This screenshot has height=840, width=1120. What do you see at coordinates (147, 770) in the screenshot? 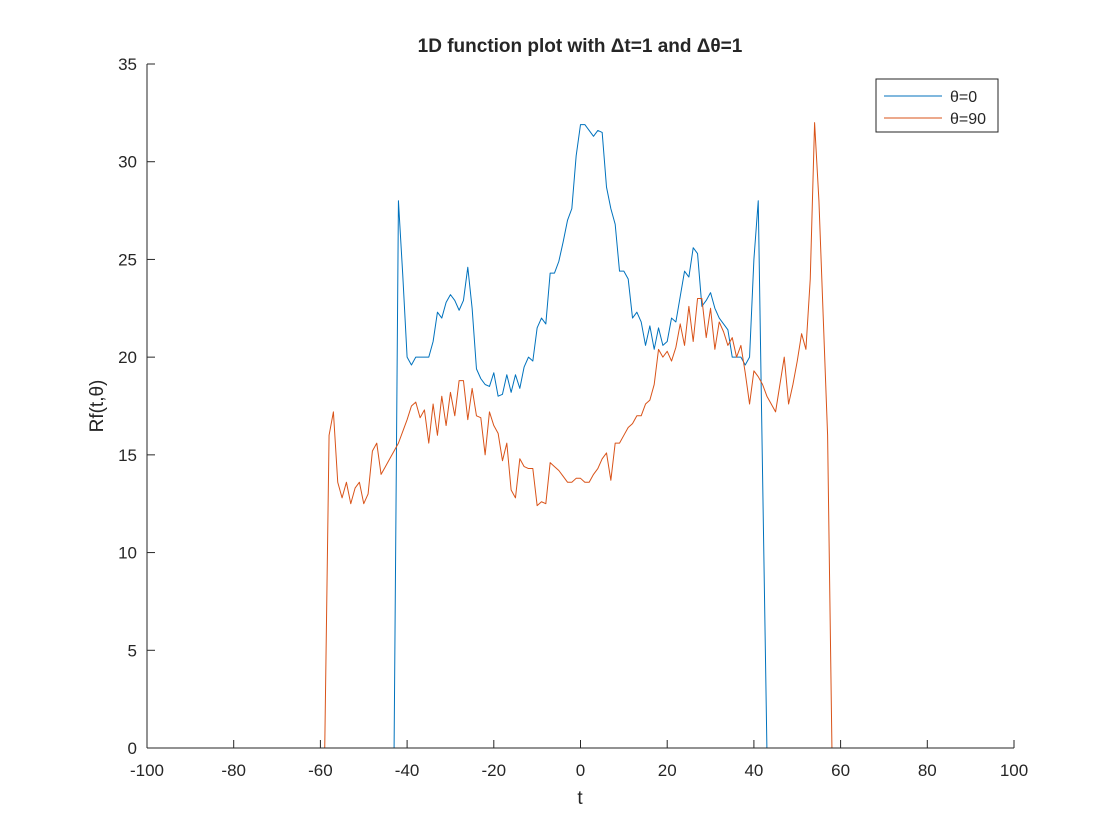
I see `x-tick-label: -100` at bounding box center [147, 770].